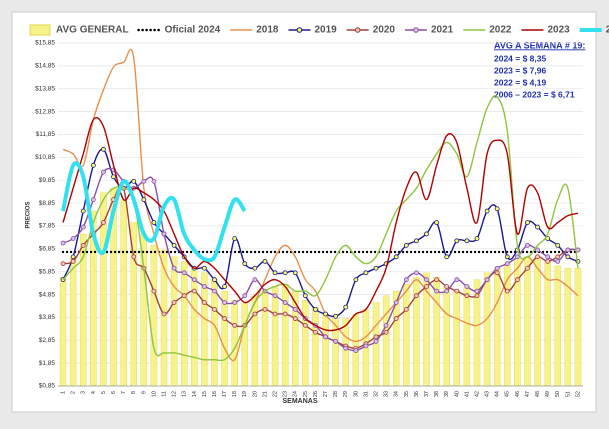  Describe the element at coordinates (74, 392) in the screenshot. I see `x-tick-label: 2` at that location.